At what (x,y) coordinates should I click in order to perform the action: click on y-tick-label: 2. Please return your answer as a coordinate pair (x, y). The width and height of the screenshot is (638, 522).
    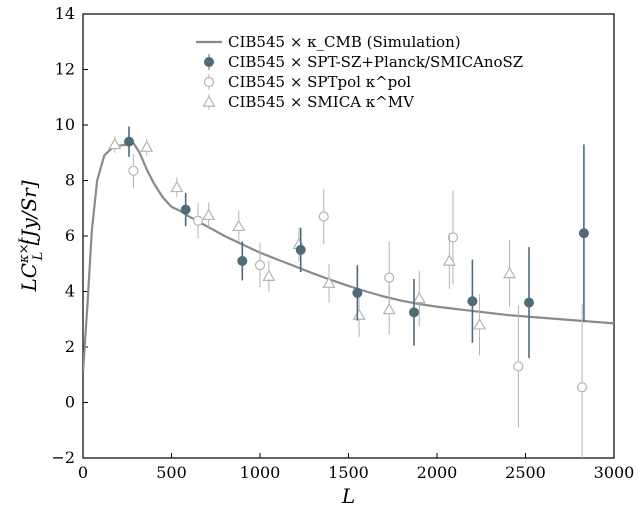
    Looking at the image, I should click on (70, 346).